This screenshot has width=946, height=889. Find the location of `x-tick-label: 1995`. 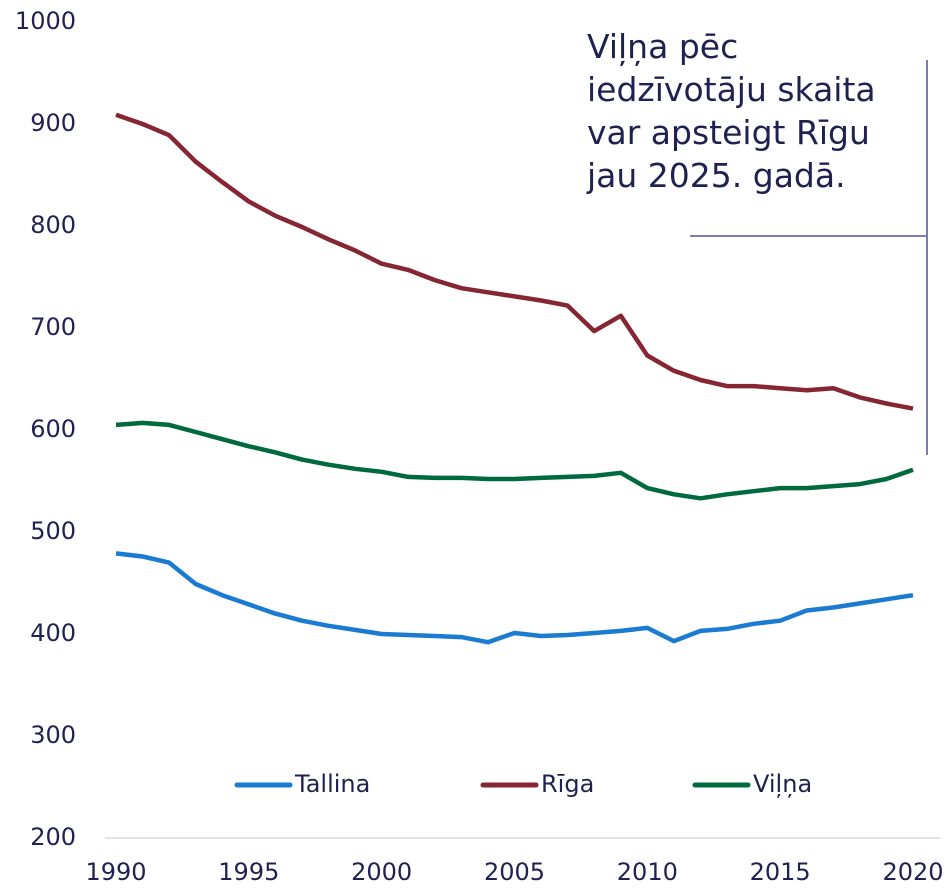

x-tick-label: 1995 is located at coordinates (248, 872).